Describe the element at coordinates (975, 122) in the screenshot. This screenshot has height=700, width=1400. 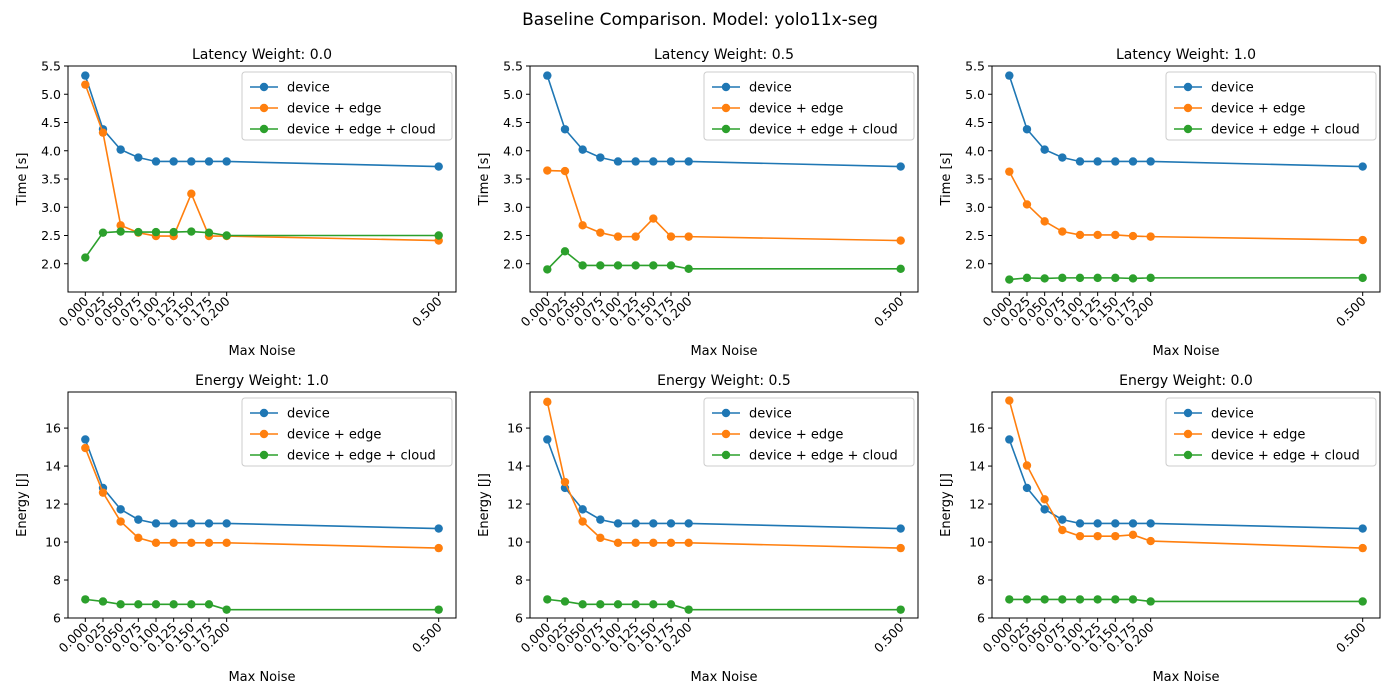
I see `y-tick-label: 4.5` at that location.